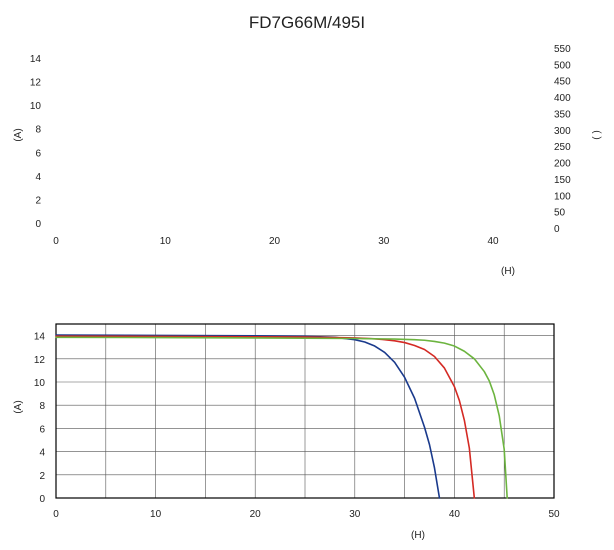  I want to click on chart1-x-tick-label: 10, so click(166, 241).